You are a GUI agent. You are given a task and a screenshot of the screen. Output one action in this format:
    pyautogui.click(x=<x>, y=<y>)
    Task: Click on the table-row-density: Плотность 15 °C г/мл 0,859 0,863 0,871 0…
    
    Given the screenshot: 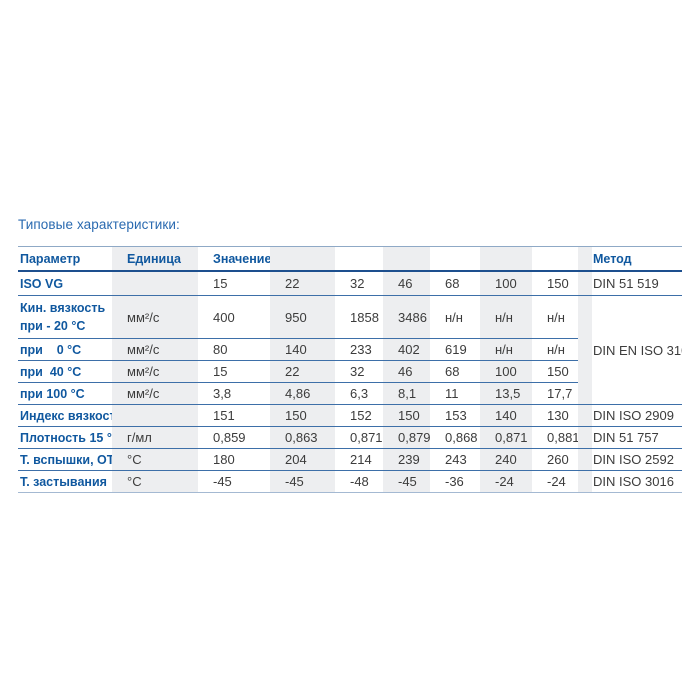 What is the action you would take?
    pyautogui.click(x=350, y=437)
    